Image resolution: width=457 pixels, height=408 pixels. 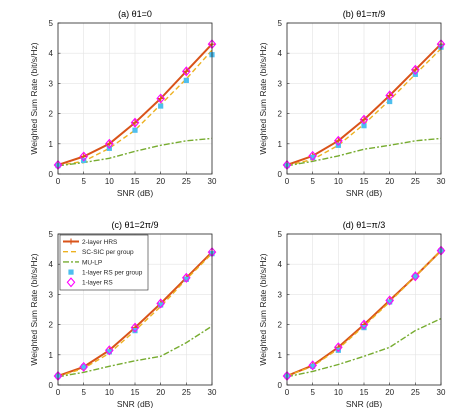 What do you see at coordinates (364, 225) in the screenshot?
I see `panel-title: (d) θ1=π/3` at bounding box center [364, 225].